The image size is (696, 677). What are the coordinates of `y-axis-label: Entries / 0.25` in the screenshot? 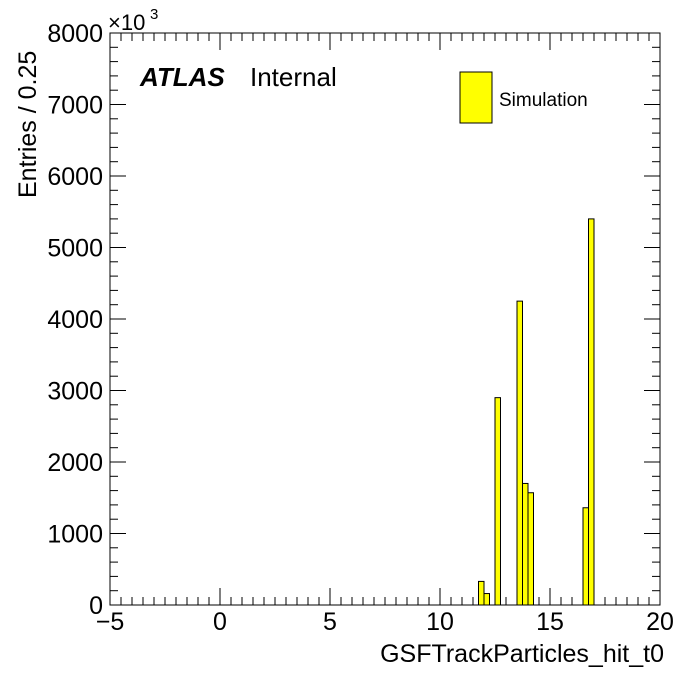 It's located at (28, 124).